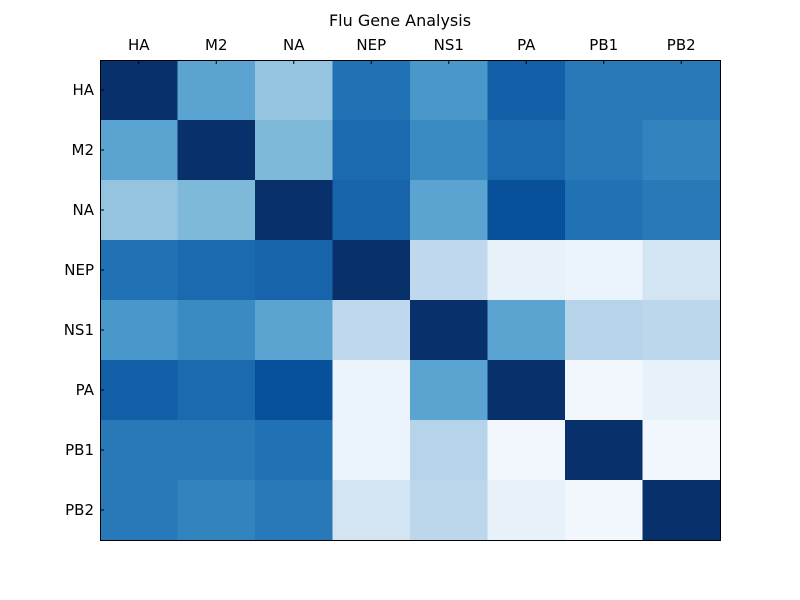 Image resolution: width=800 pixels, height=600 pixels. What do you see at coordinates (526, 450) in the screenshot?
I see `heatmap-cell-PB1-PA` at bounding box center [526, 450].